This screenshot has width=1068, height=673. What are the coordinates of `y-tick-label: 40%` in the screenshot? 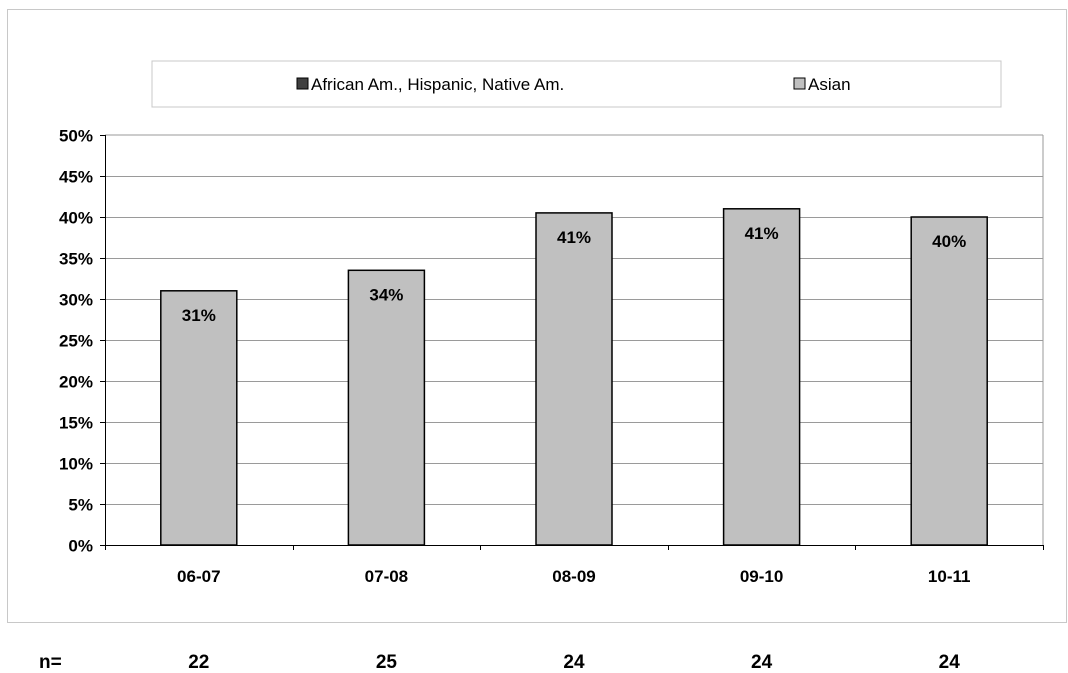 It's located at (76, 218).